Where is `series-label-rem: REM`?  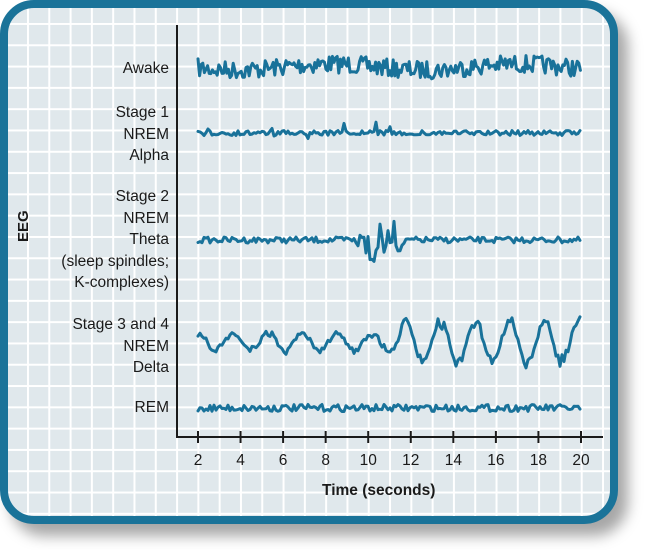 series-label-rem: REM is located at coordinates (151, 407).